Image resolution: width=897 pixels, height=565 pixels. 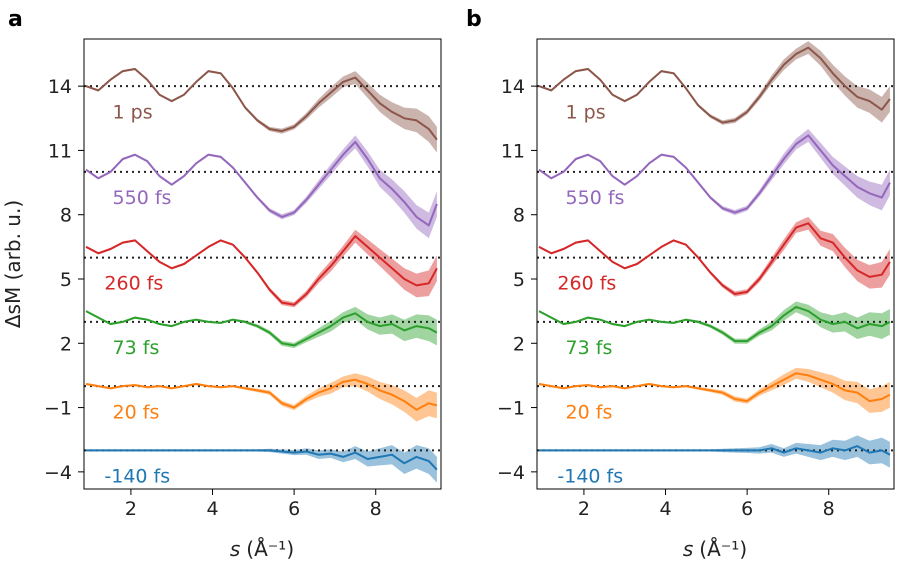 I want to click on band-73-fs, so click(x=714, y=322).